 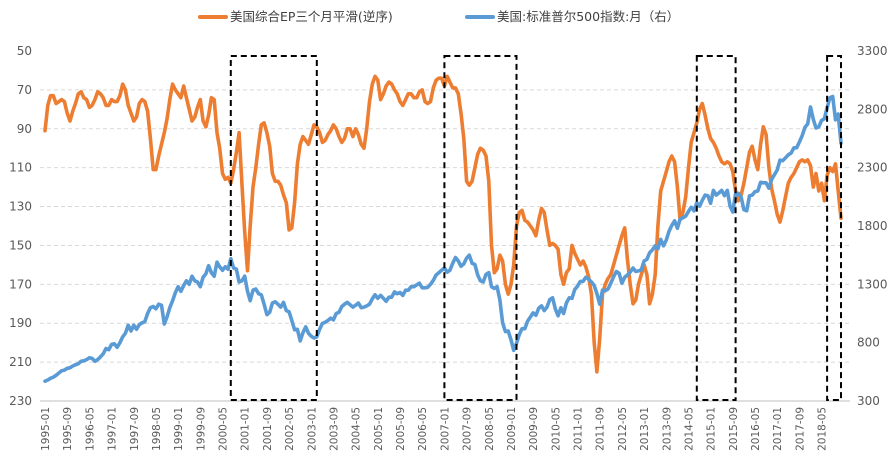 What do you see at coordinates (246, 429) in the screenshot?
I see `x-tick-label: 2001-01` at bounding box center [246, 429].